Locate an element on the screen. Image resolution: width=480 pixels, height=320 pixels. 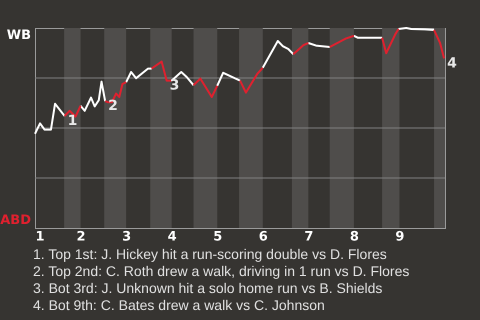
annotation: 1 is located at coordinates (73, 121).